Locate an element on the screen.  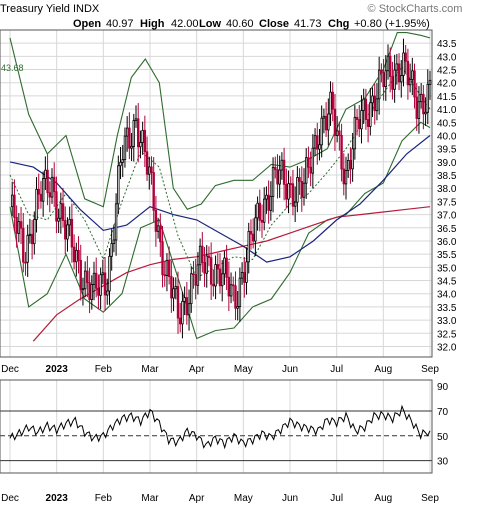
main-y-tick-label: 41.0 is located at coordinates (447, 110).